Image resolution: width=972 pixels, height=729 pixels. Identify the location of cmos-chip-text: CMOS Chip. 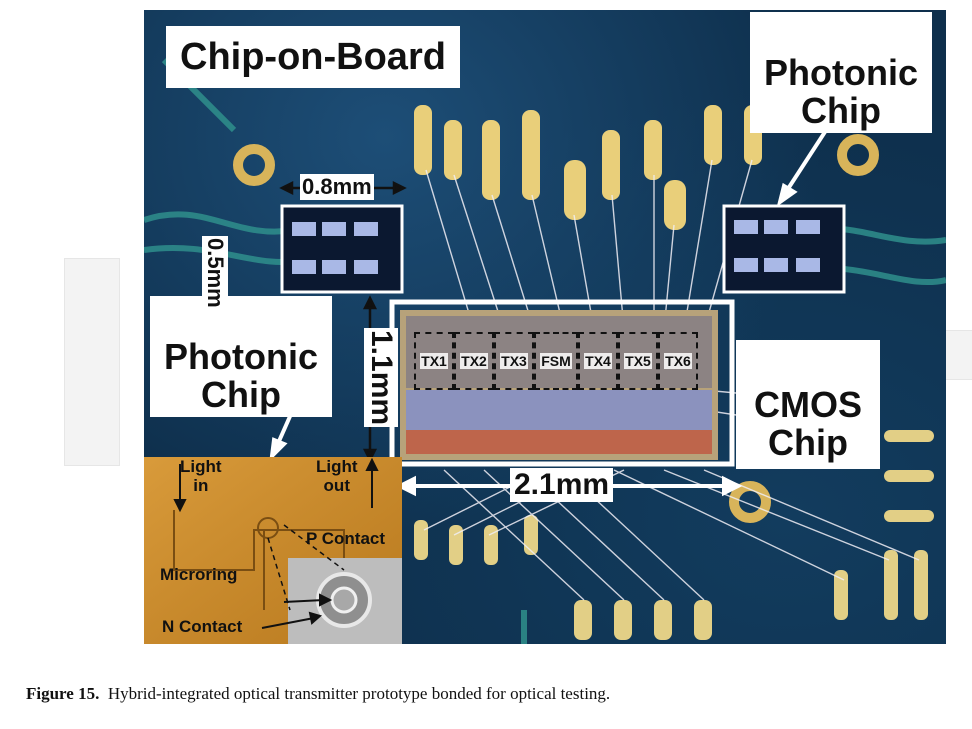
(808, 423).